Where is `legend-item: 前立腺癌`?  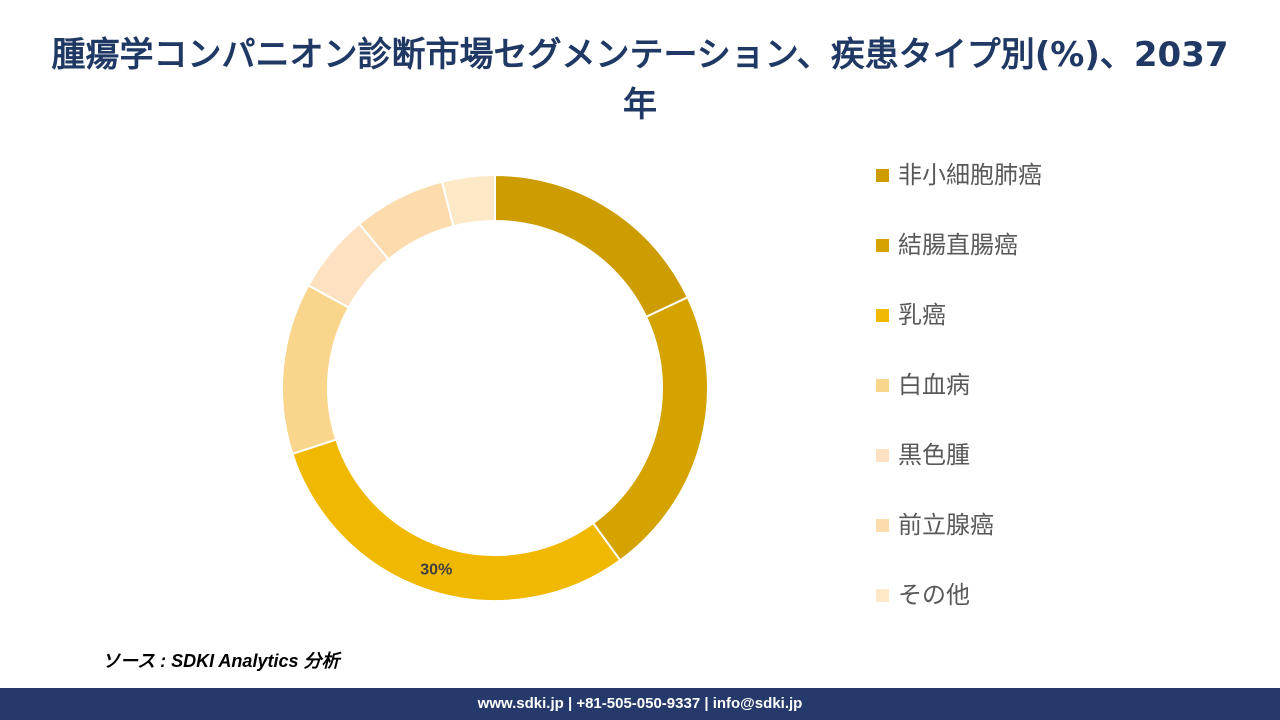
legend-item: 前立腺癌 is located at coordinates (959, 541).